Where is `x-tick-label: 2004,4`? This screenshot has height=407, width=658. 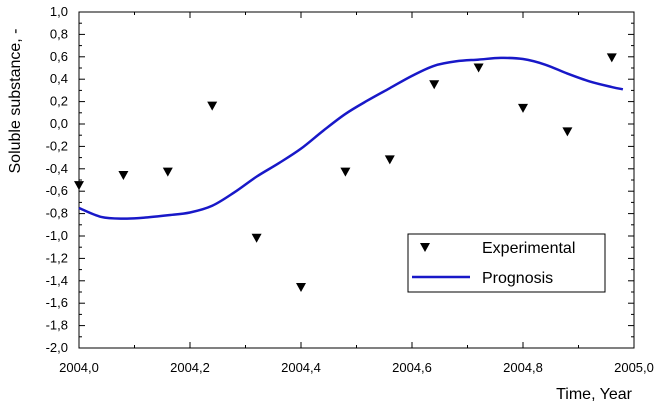
x-tick-label: 2004,4 is located at coordinates (301, 367).